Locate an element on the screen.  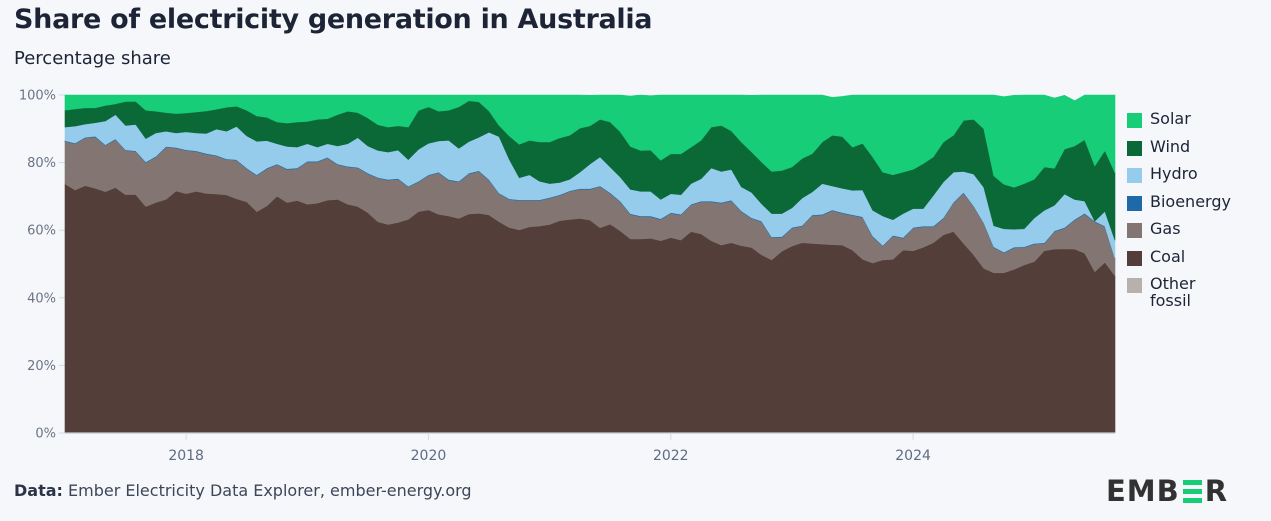
y-tick-label: 40% is located at coordinates (41, 298).